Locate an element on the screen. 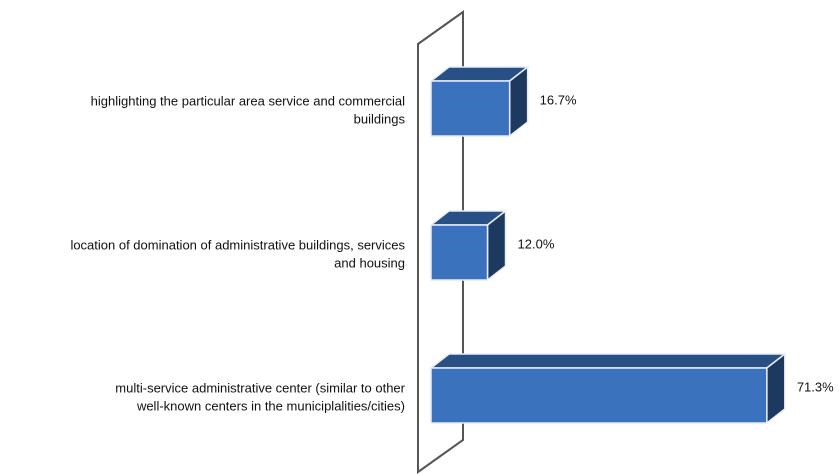 The width and height of the screenshot is (840, 474). value-label: 71.3% is located at coordinates (815, 386).